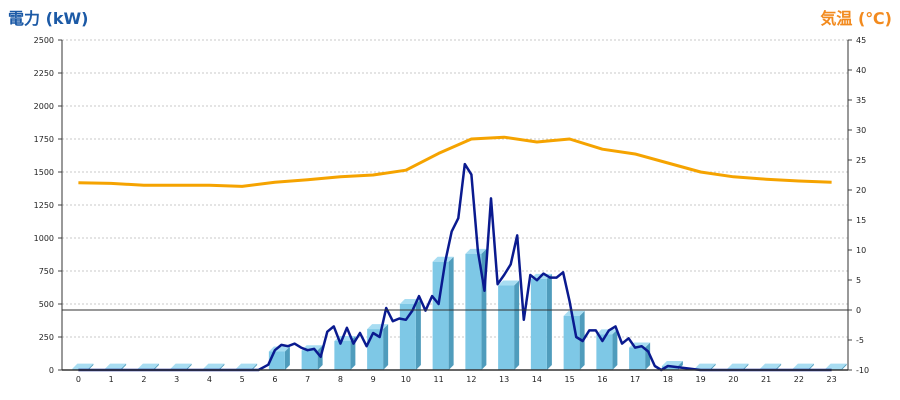 This screenshot has width=900, height=400. What do you see at coordinates (44, 40) in the screenshot?
I see `left-tick-label: 2500` at bounding box center [44, 40].